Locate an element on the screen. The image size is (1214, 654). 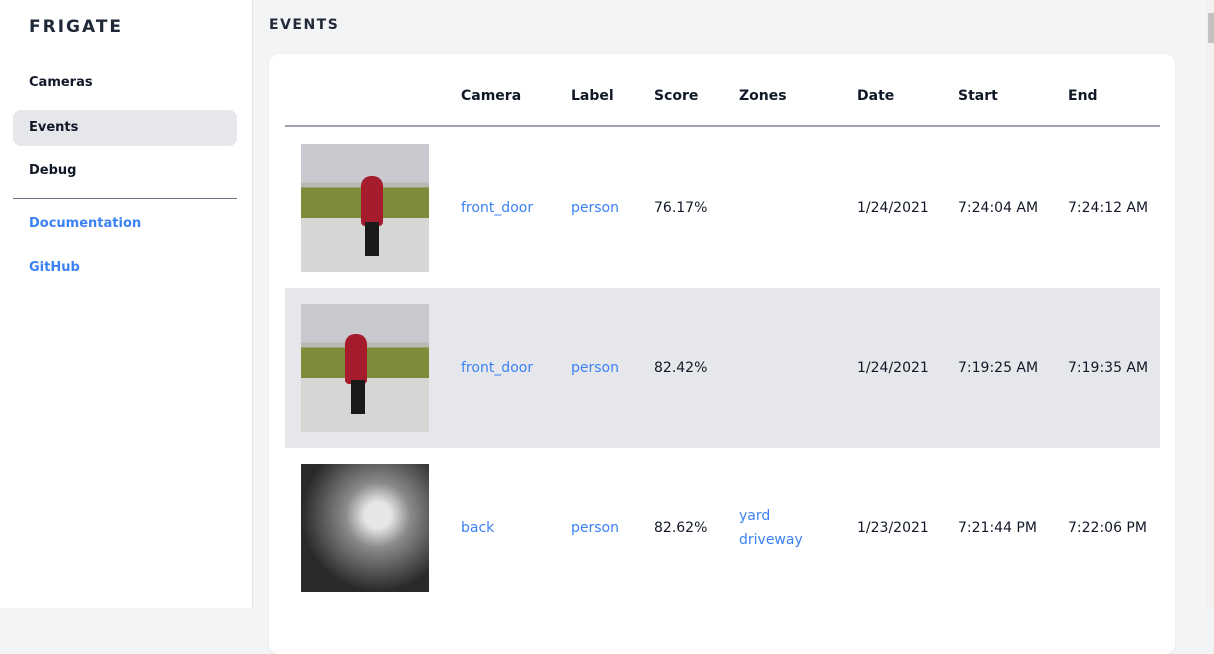
zones: yard driveway is located at coordinates (771, 528).